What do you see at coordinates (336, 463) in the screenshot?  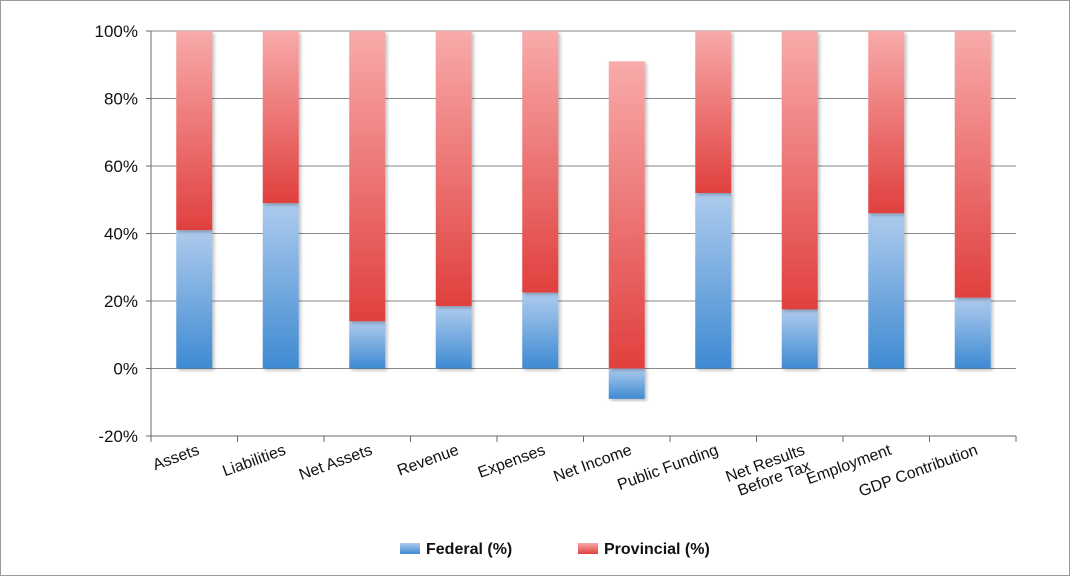 I see `x-tick-label: Net Assets` at bounding box center [336, 463].